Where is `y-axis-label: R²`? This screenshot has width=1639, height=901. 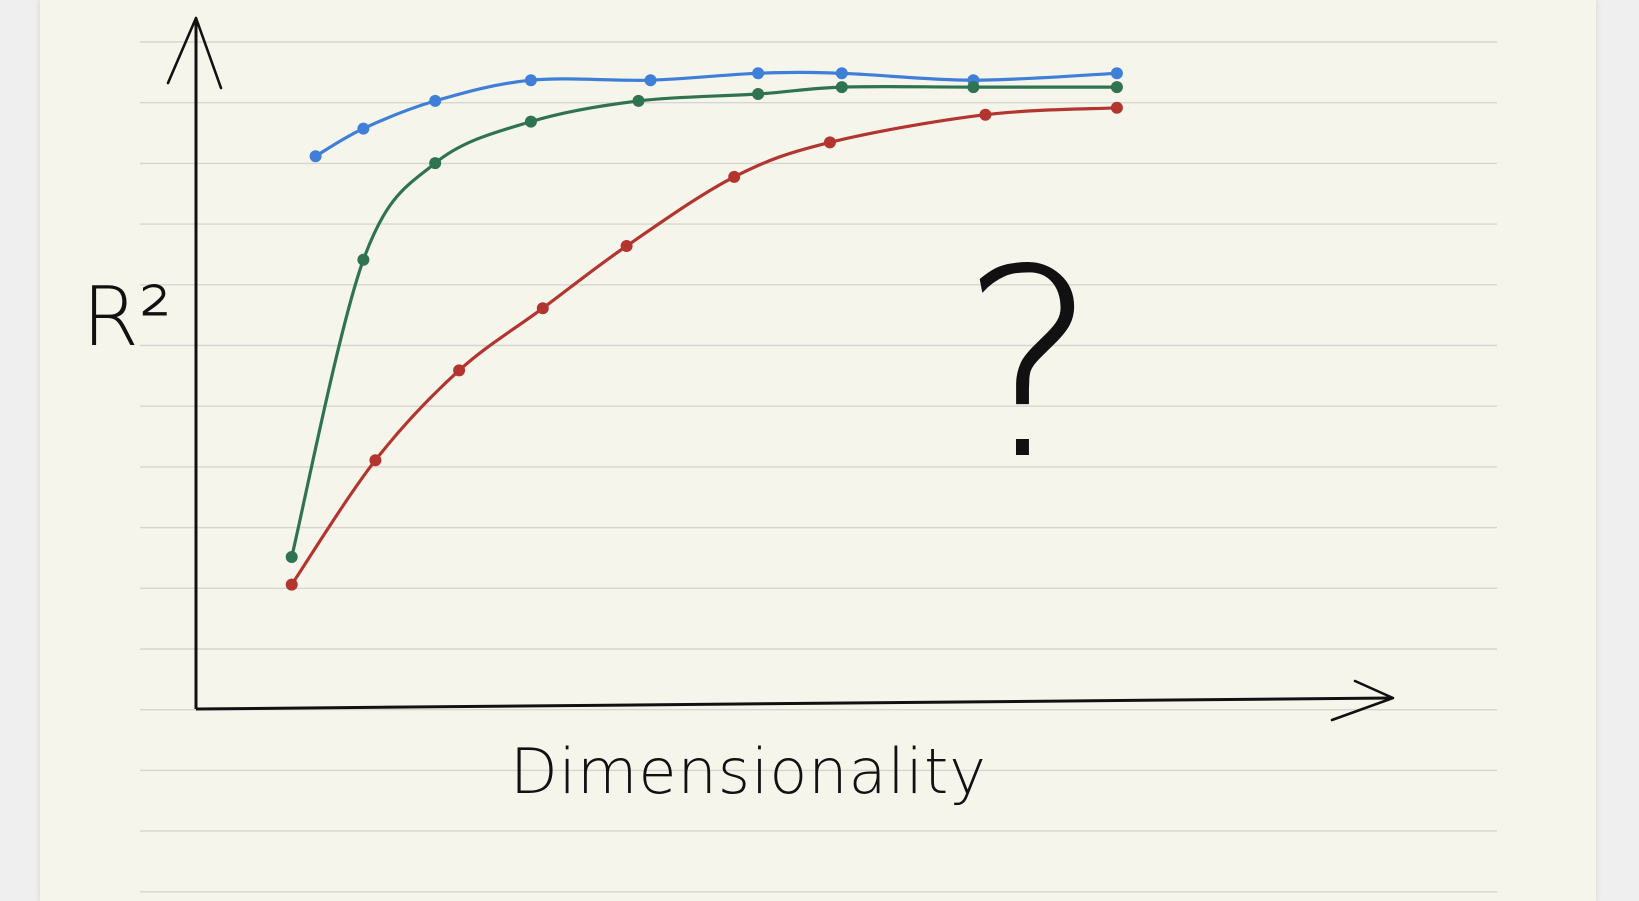
y-axis-label: R² is located at coordinates (127, 317).